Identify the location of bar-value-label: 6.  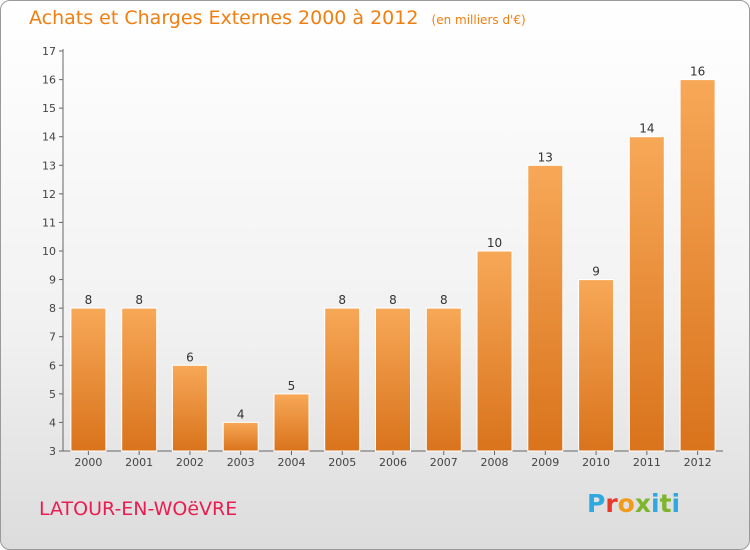
(190, 357).